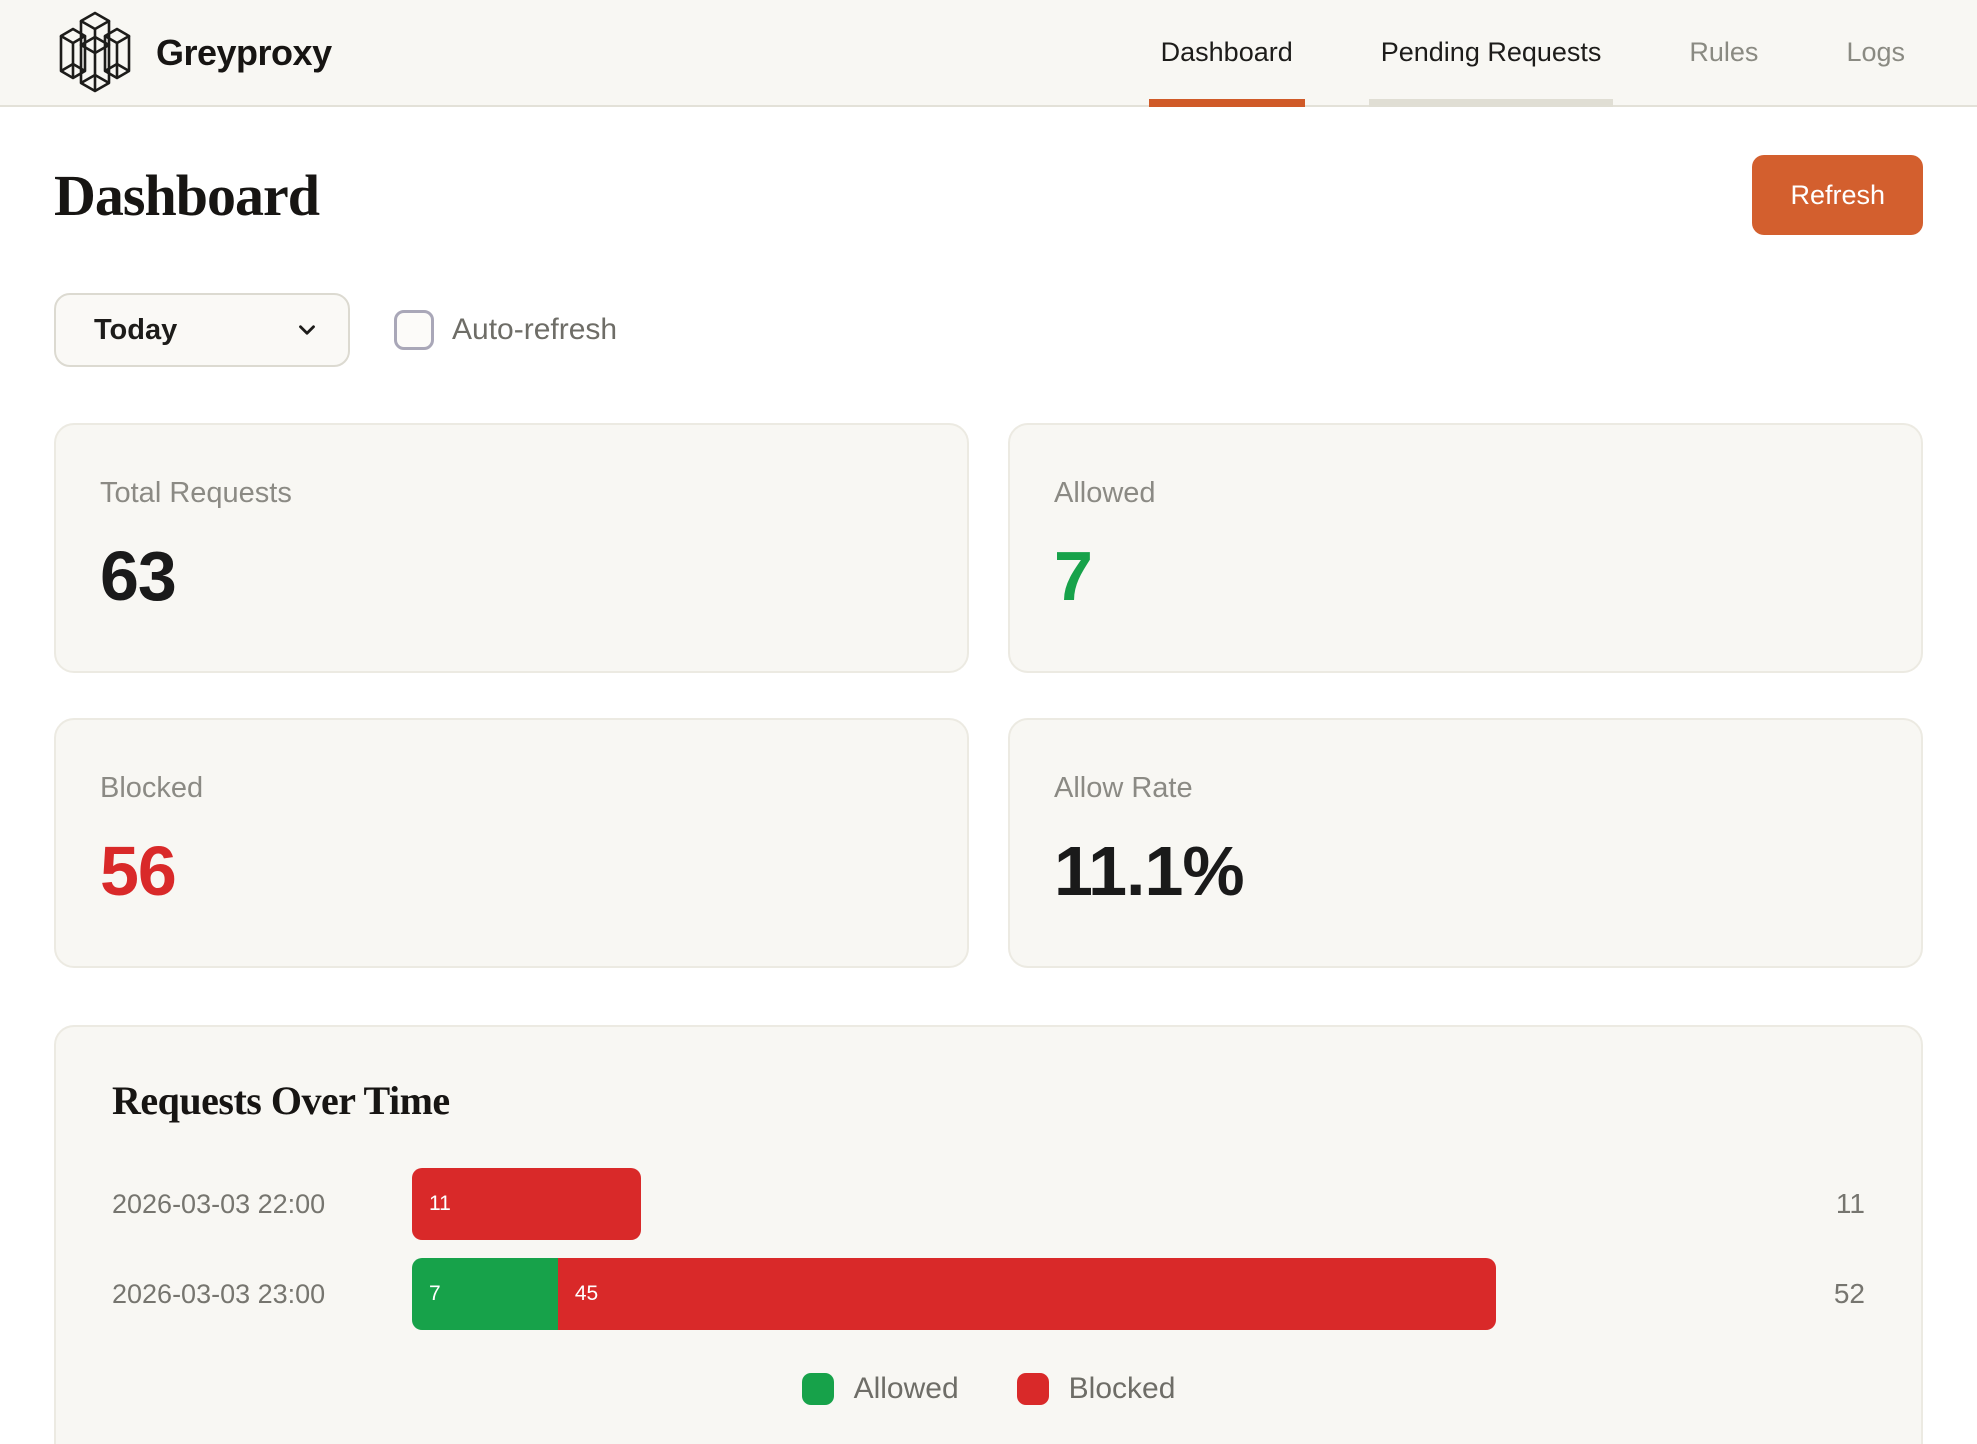  I want to click on time-range-selected-value: Today, so click(136, 329).